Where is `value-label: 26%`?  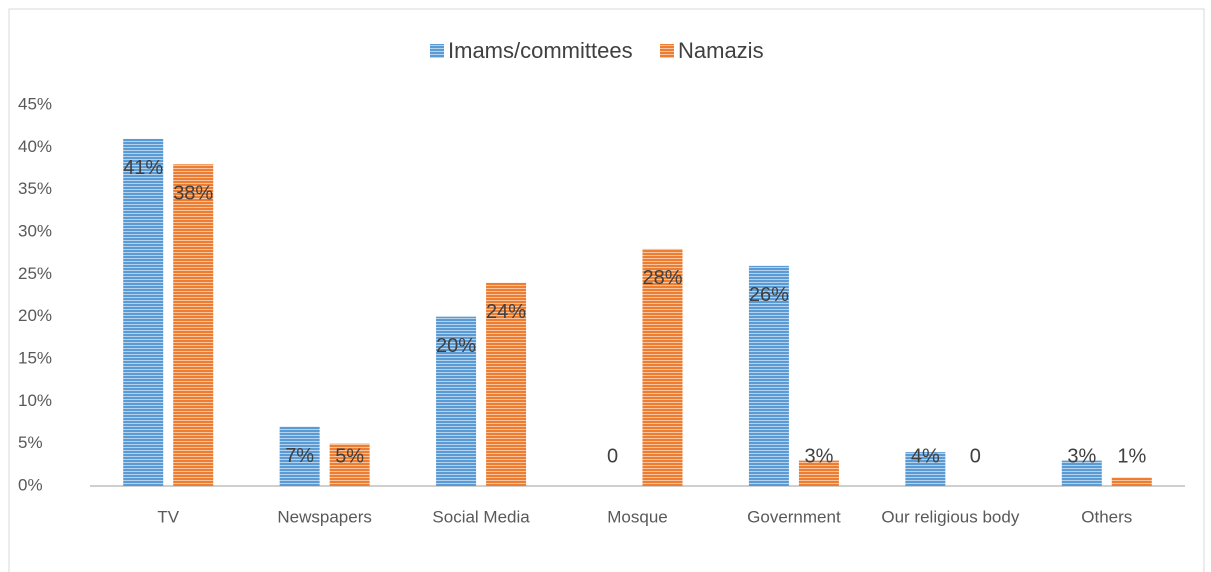
value-label: 26% is located at coordinates (769, 295).